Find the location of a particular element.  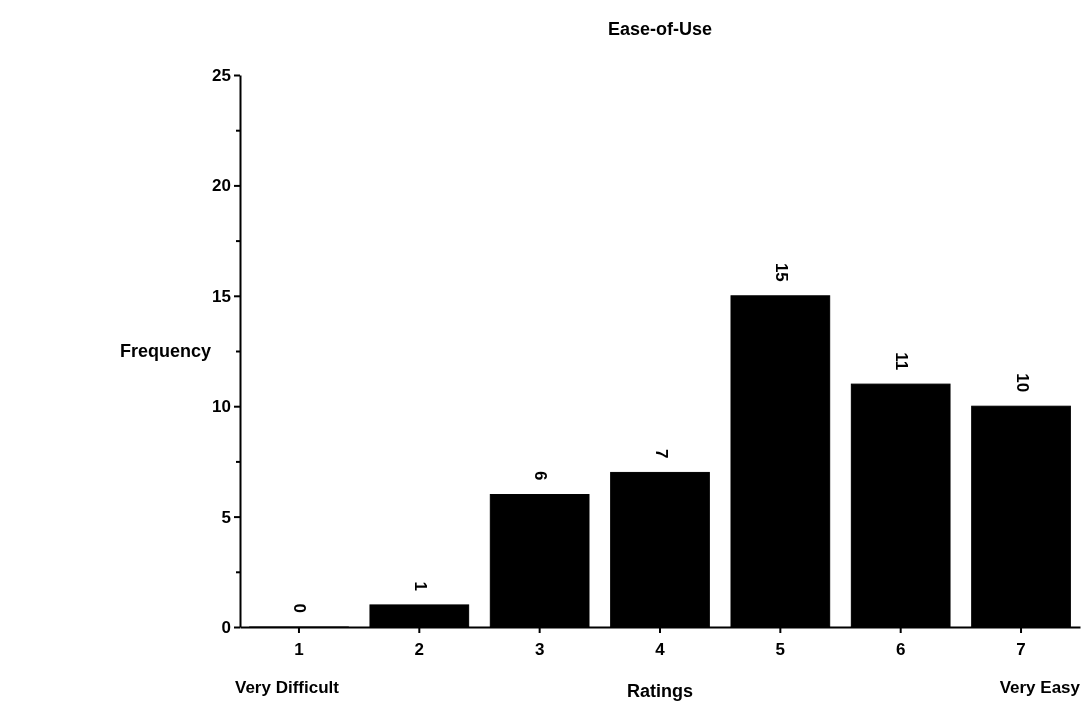

y-axis-title: Frequency is located at coordinates (166, 351).